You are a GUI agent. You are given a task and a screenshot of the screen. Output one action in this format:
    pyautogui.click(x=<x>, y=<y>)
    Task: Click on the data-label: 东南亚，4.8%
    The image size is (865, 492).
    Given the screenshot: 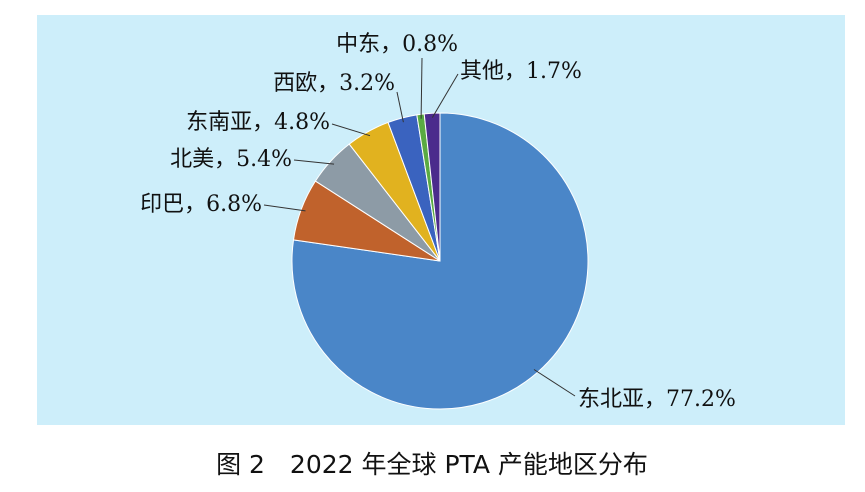 What is the action you would take?
    pyautogui.click(x=258, y=122)
    